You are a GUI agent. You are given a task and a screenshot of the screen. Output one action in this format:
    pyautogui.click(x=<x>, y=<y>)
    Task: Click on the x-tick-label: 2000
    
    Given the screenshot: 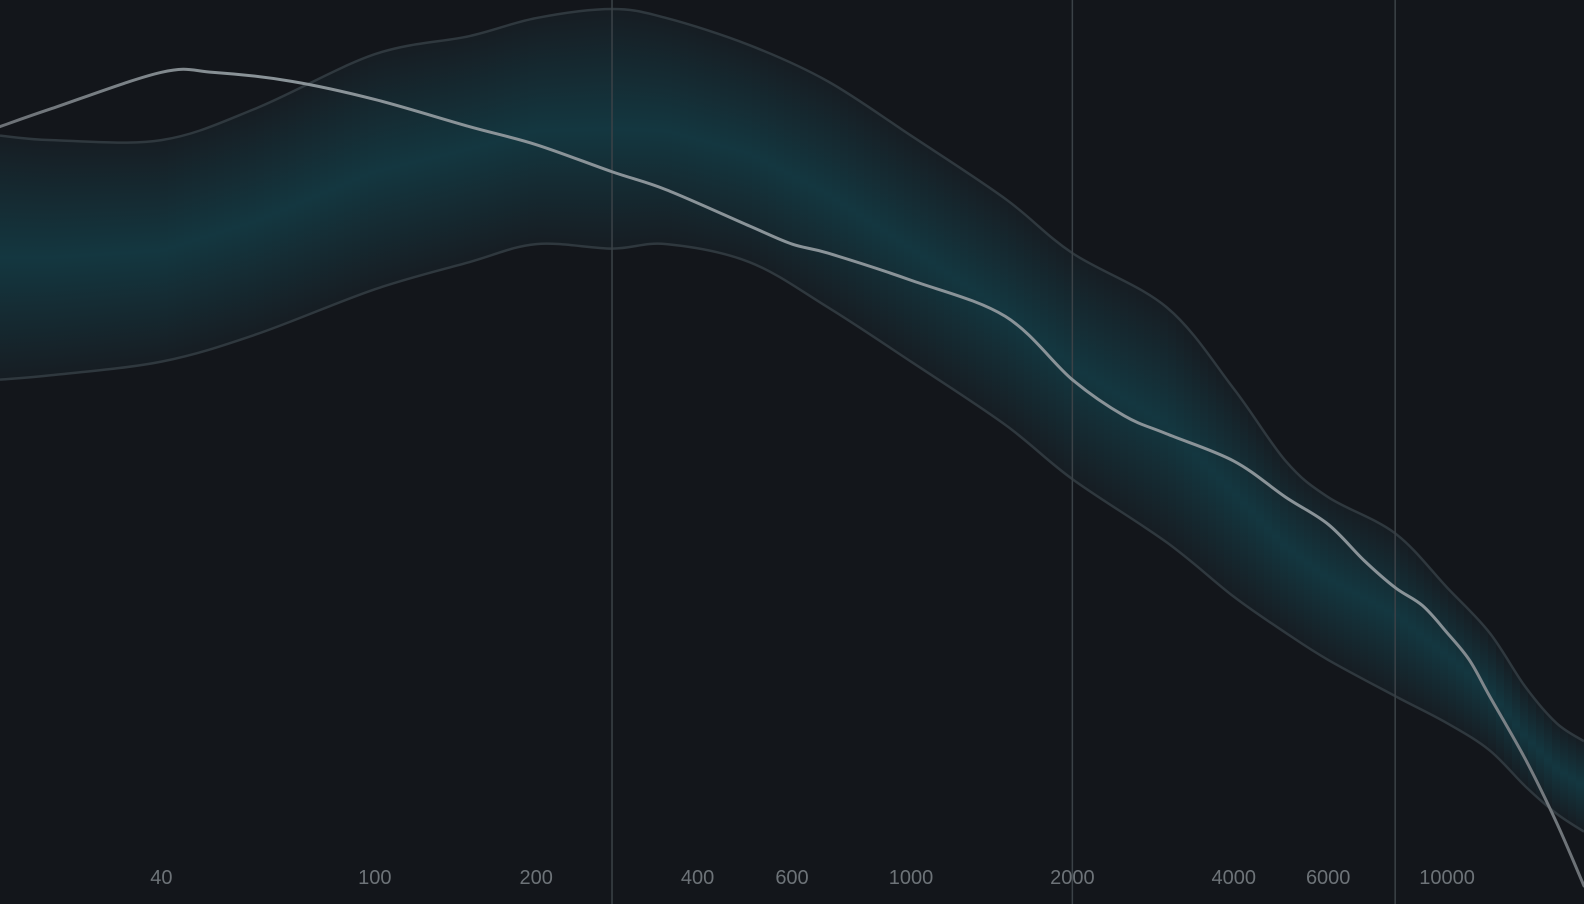 What is the action you would take?
    pyautogui.click(x=1072, y=878)
    